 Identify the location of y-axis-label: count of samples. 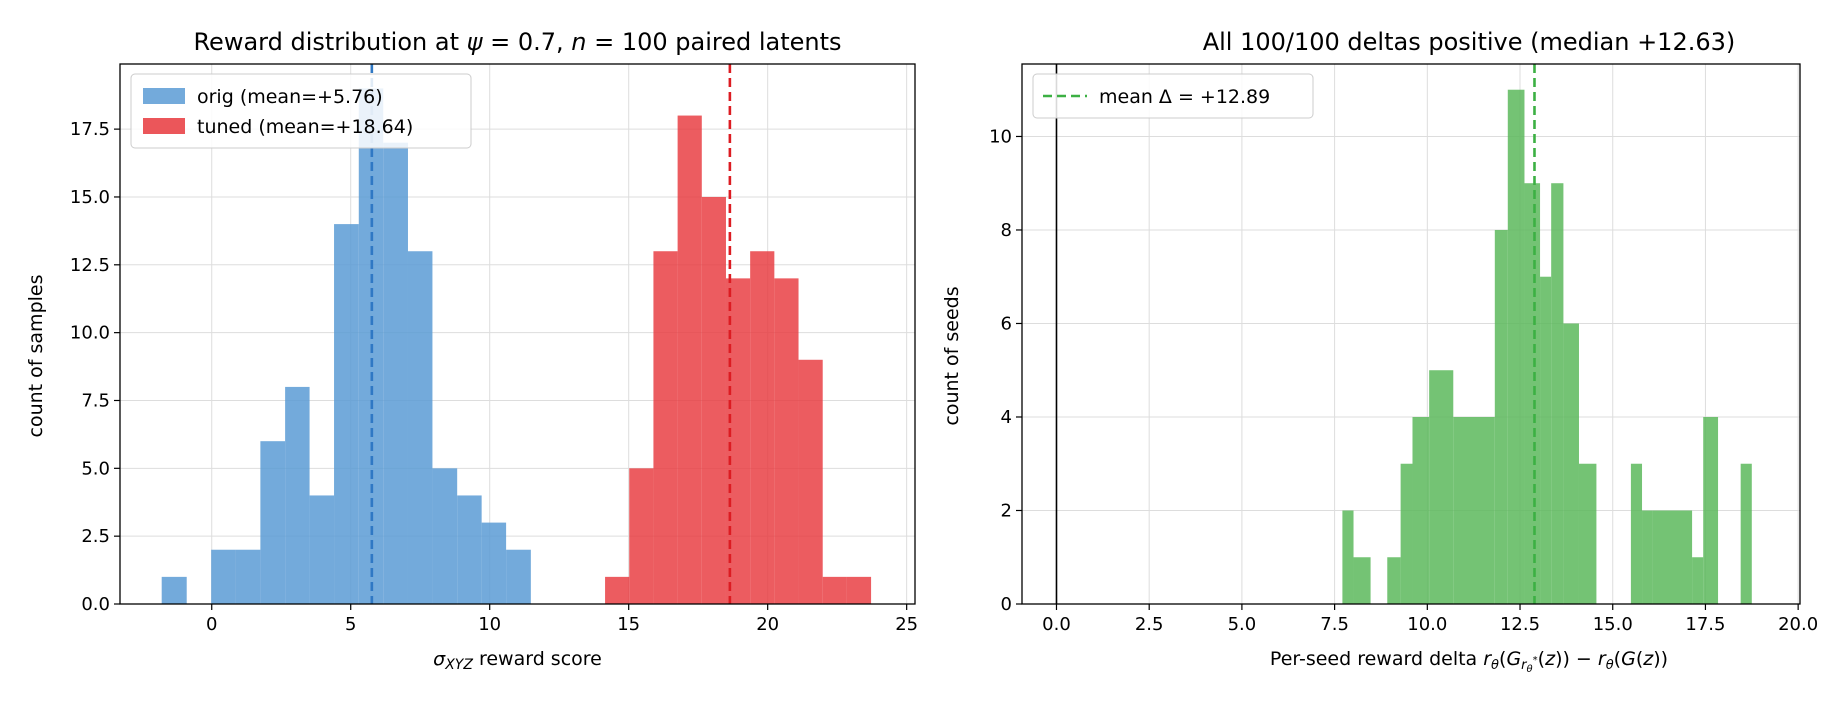
(36, 356).